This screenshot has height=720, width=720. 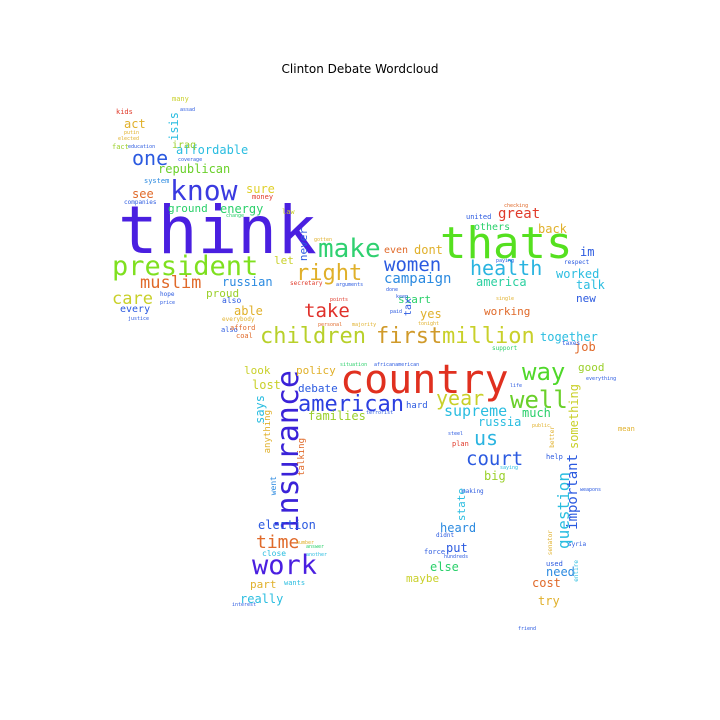 I want to click on word-77: maybe, so click(x=423, y=578).